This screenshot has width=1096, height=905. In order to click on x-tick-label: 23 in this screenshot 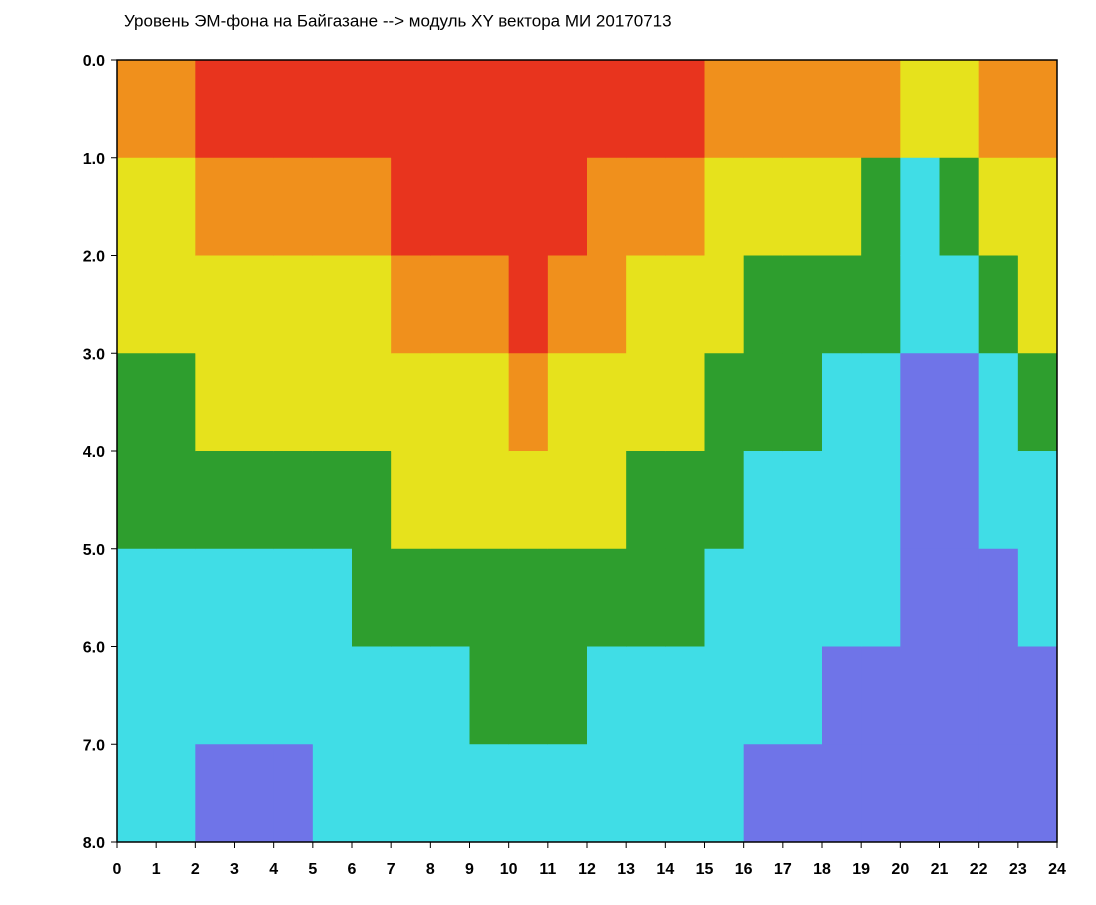, I will do `click(1018, 869)`.